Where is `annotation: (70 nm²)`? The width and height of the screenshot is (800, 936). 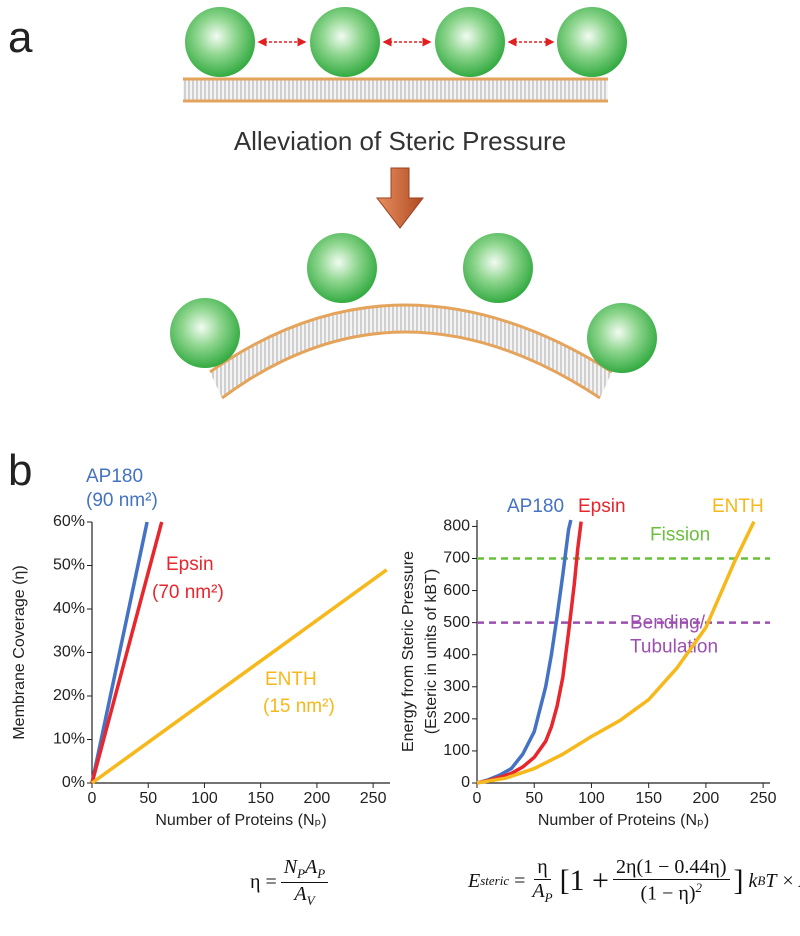
annotation: (70 nm²) is located at coordinates (188, 592).